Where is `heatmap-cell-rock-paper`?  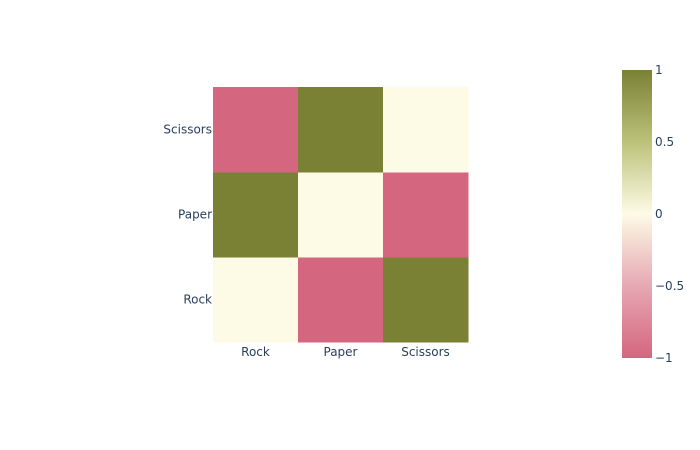 heatmap-cell-rock-paper is located at coordinates (341, 300).